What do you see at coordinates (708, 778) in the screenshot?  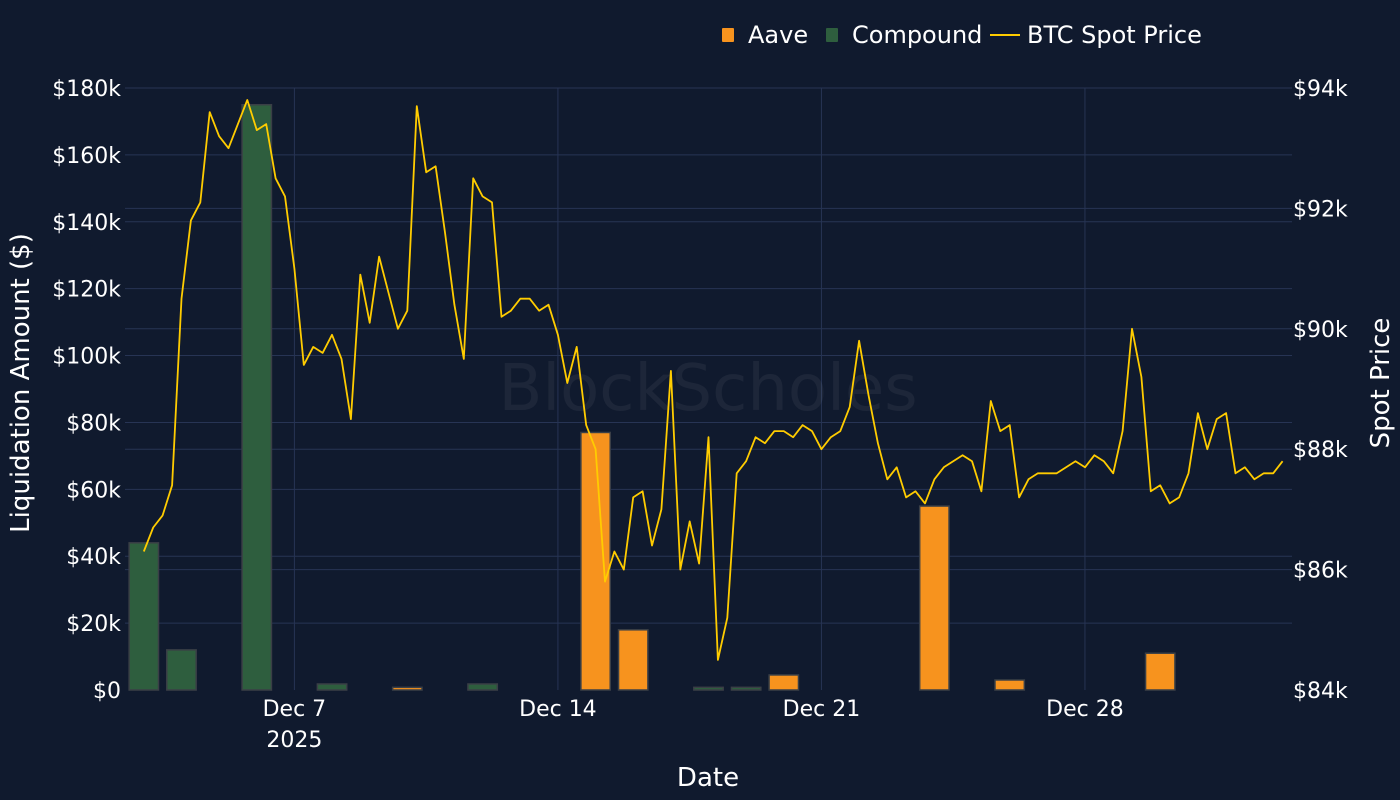 I see `x-axis-title: Date` at bounding box center [708, 778].